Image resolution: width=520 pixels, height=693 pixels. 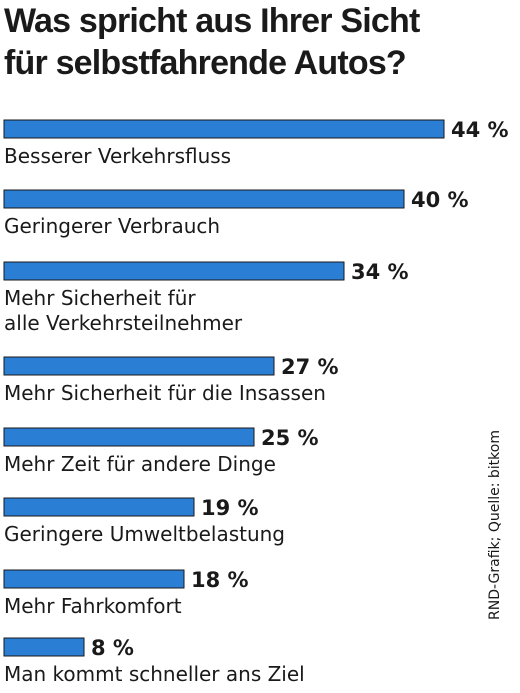 I want to click on value-label: 25 %, so click(x=290, y=438).